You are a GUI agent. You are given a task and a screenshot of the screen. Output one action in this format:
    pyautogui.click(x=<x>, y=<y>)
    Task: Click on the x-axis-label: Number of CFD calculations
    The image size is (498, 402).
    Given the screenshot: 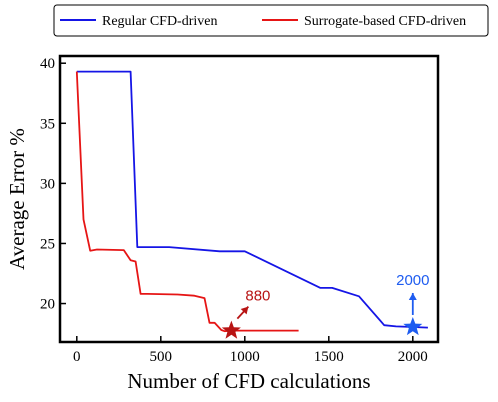 What is the action you would take?
    pyautogui.click(x=248, y=381)
    